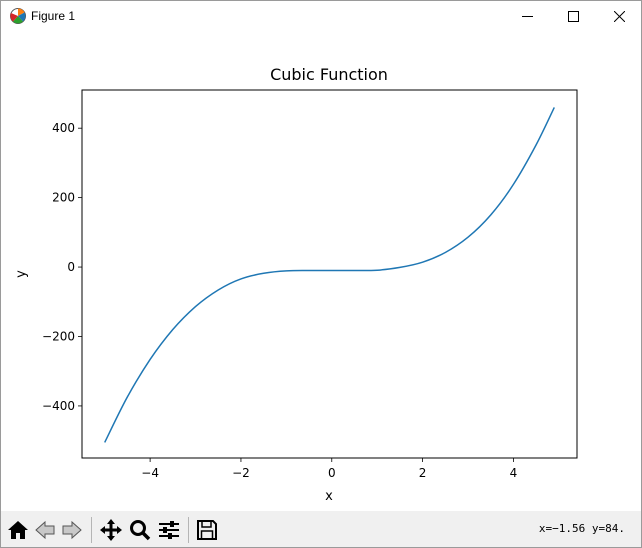 The image size is (642, 548). What do you see at coordinates (321, 529) in the screenshot?
I see `navigation-toolbar: x=−1.56 y=84.` at bounding box center [321, 529].